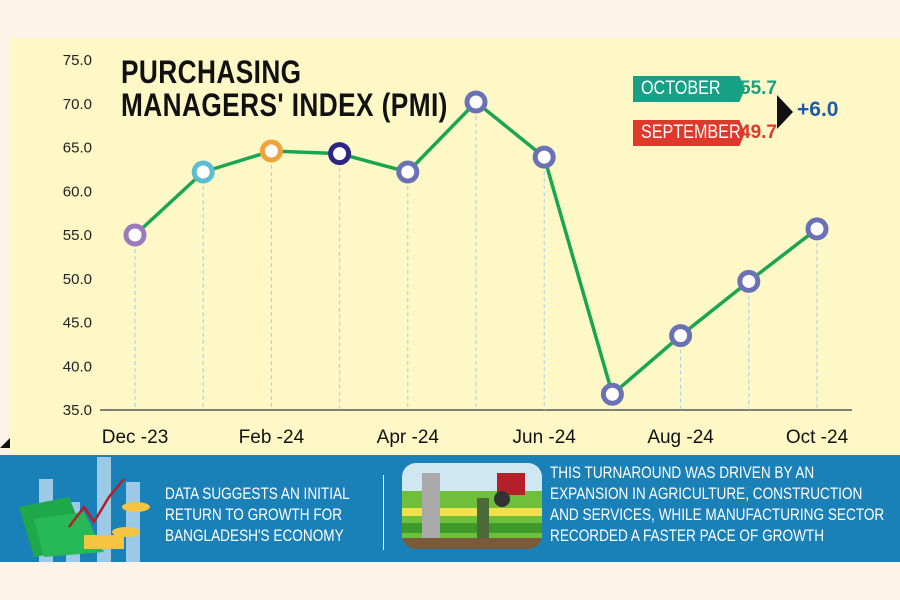 This screenshot has height=600, width=900. Describe the element at coordinates (77, 235) in the screenshot. I see `y-tick-label: 55.0` at that location.